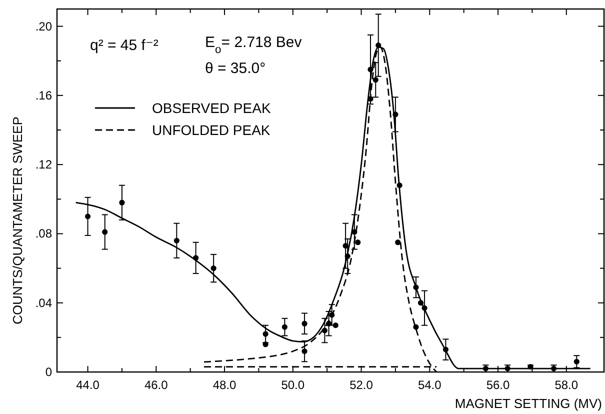 The image size is (605, 414). I want to click on y-axis-title: COUNTS/QUANTAMETER SWEEP, so click(17, 220).